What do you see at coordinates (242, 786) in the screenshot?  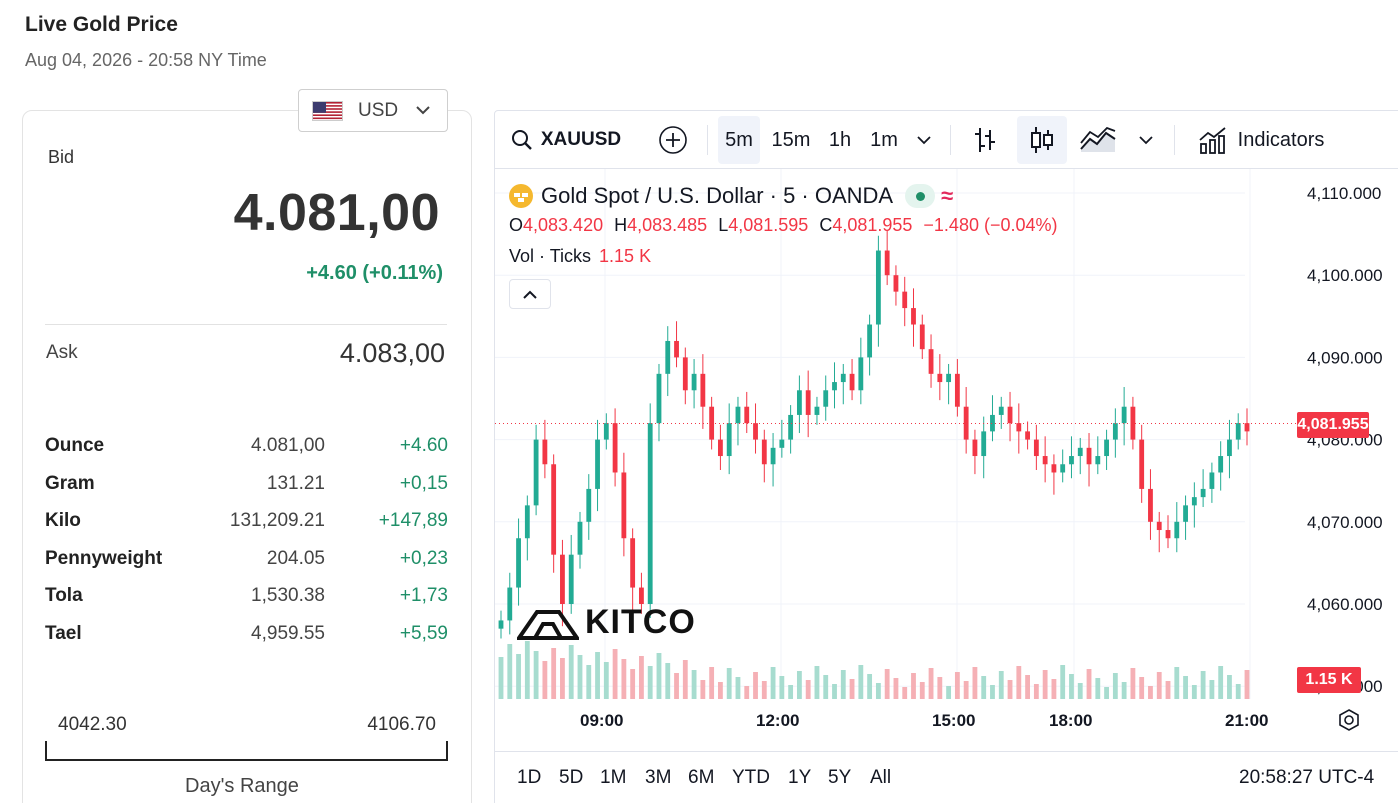 I see `day-range-label: Day's Range` at bounding box center [242, 786].